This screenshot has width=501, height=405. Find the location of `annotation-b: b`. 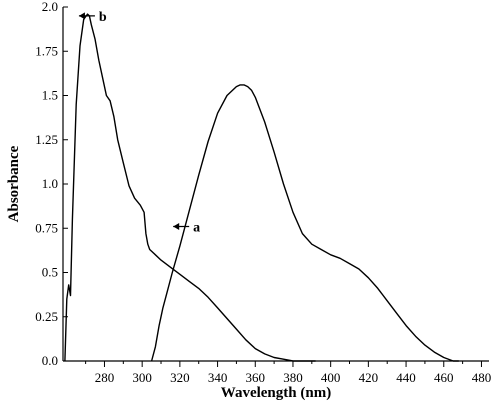

annotation-b: b is located at coordinates (92, 17).